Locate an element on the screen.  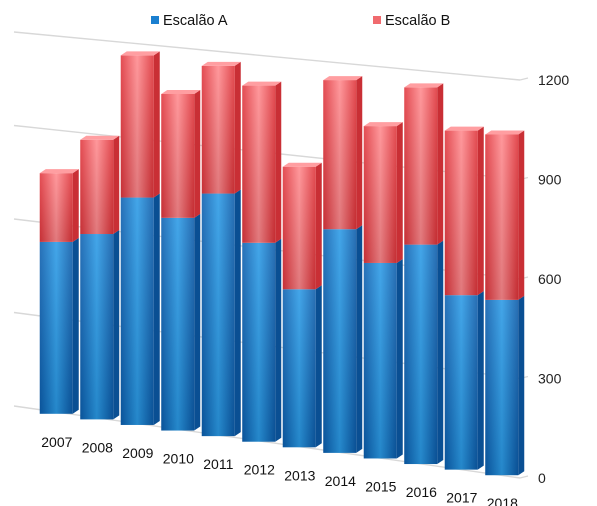
y-tick-label: 1200 is located at coordinates (553, 80).